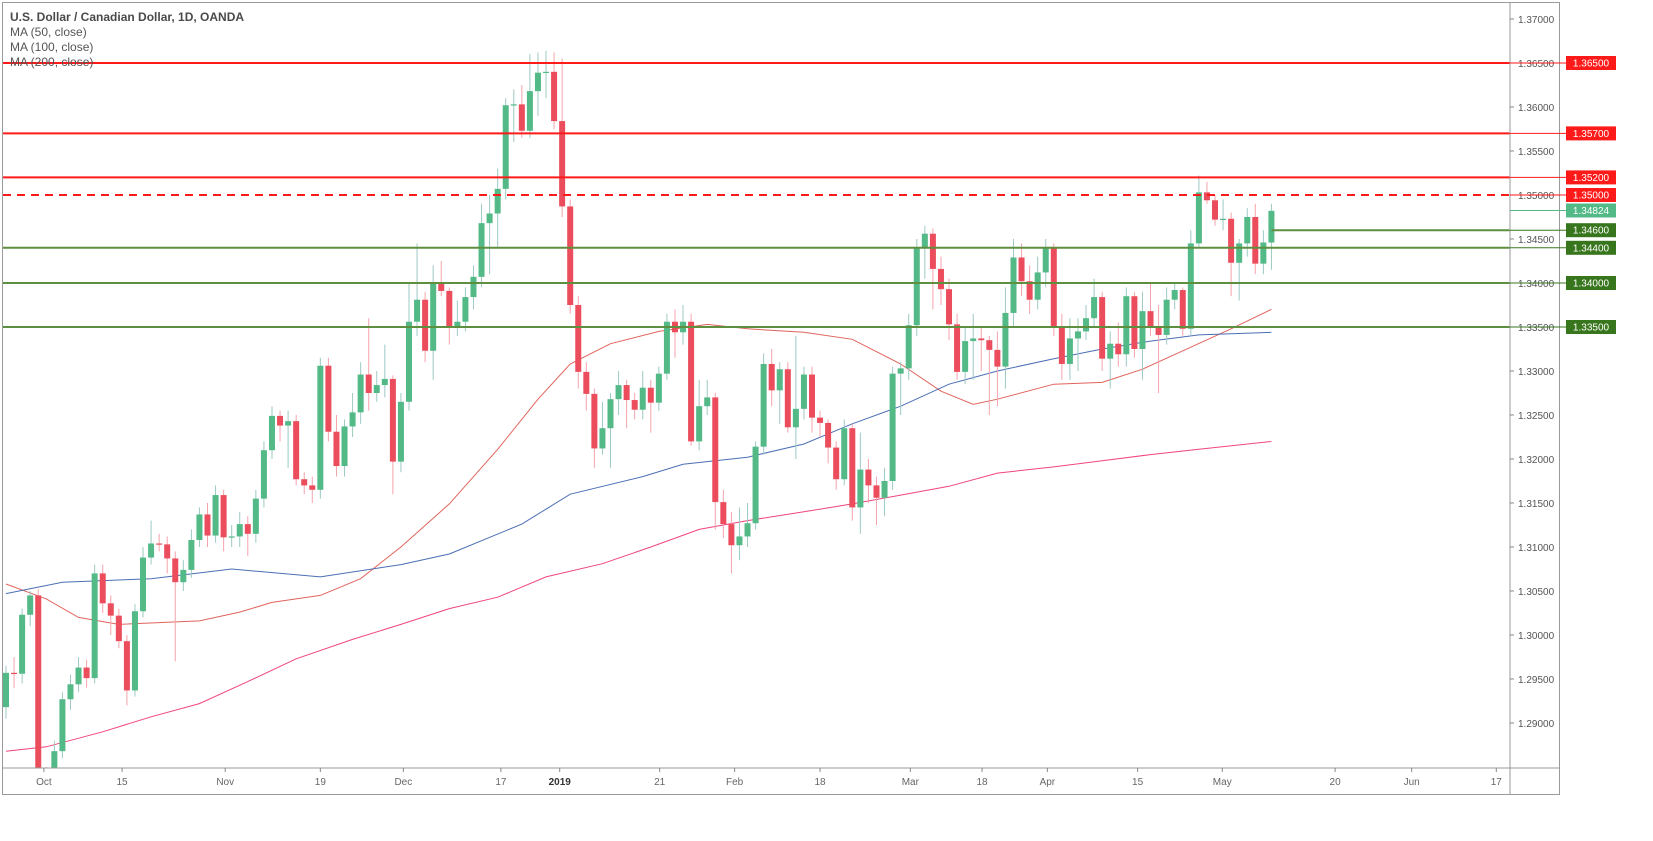  What do you see at coordinates (820, 782) in the screenshot?
I see `x-tick-label: 18` at bounding box center [820, 782].